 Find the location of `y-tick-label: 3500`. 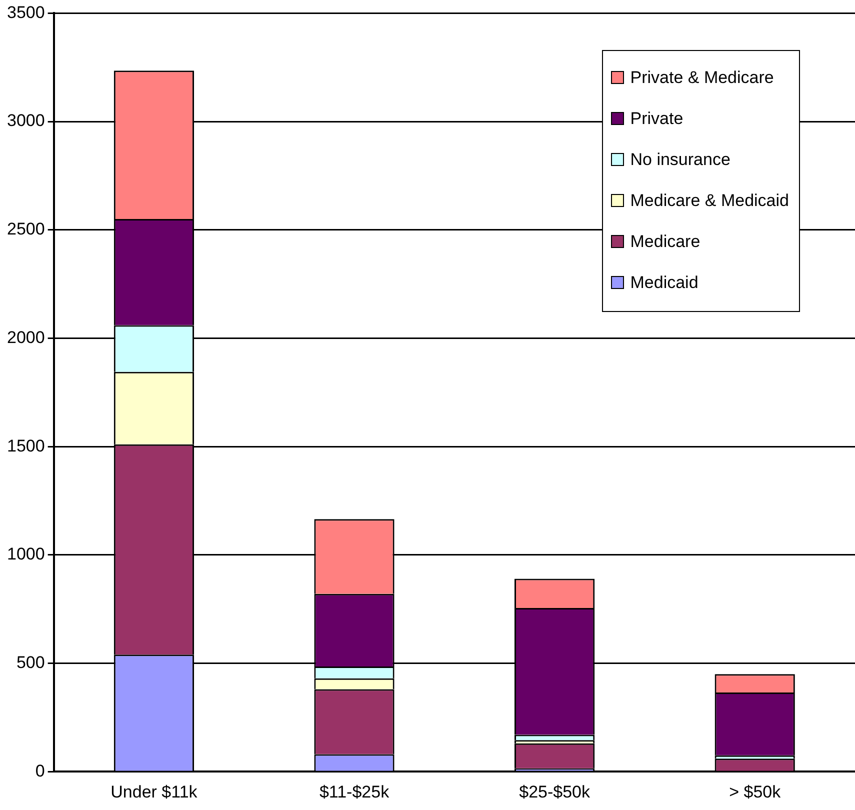

y-tick-label: 3500 is located at coordinates (25, 12).